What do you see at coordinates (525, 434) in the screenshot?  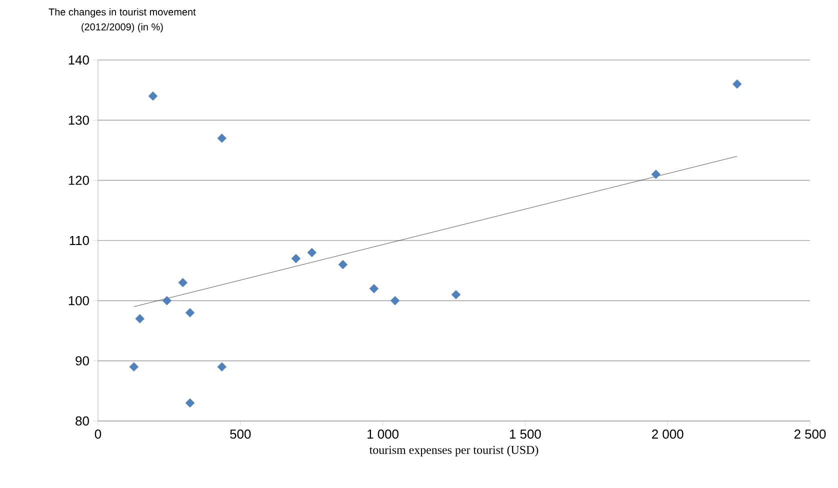 I see `x-tick-label: 1 500` at bounding box center [525, 434].